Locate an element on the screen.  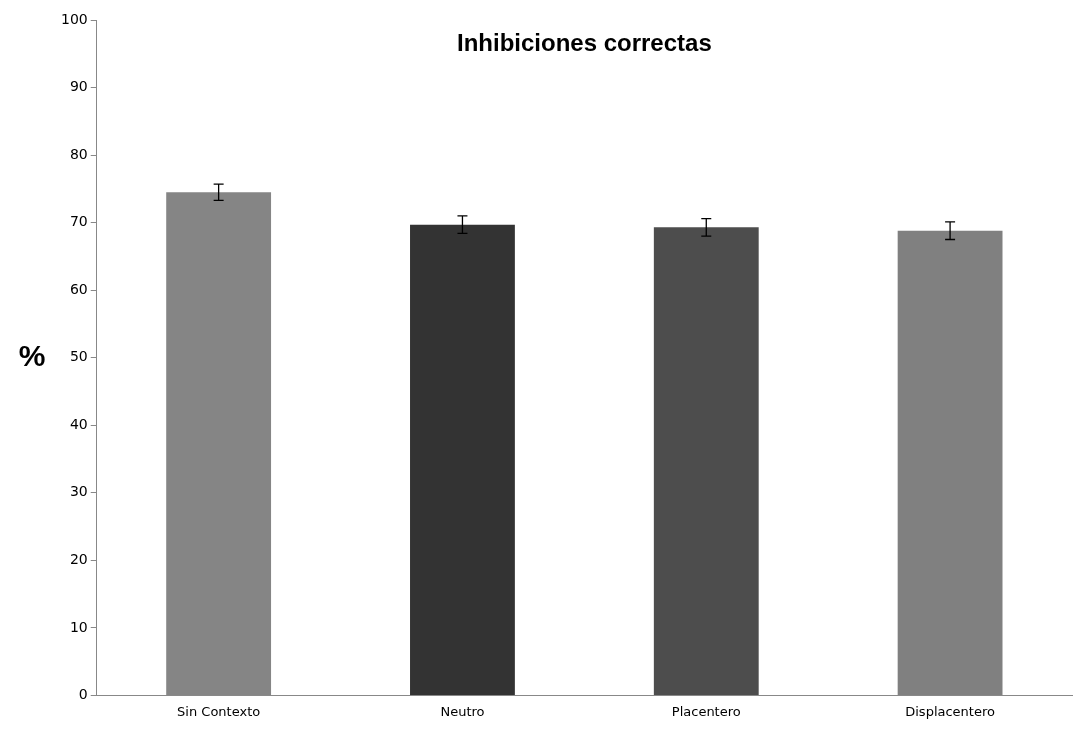
y-tick-label: 0 is located at coordinates (83, 694).